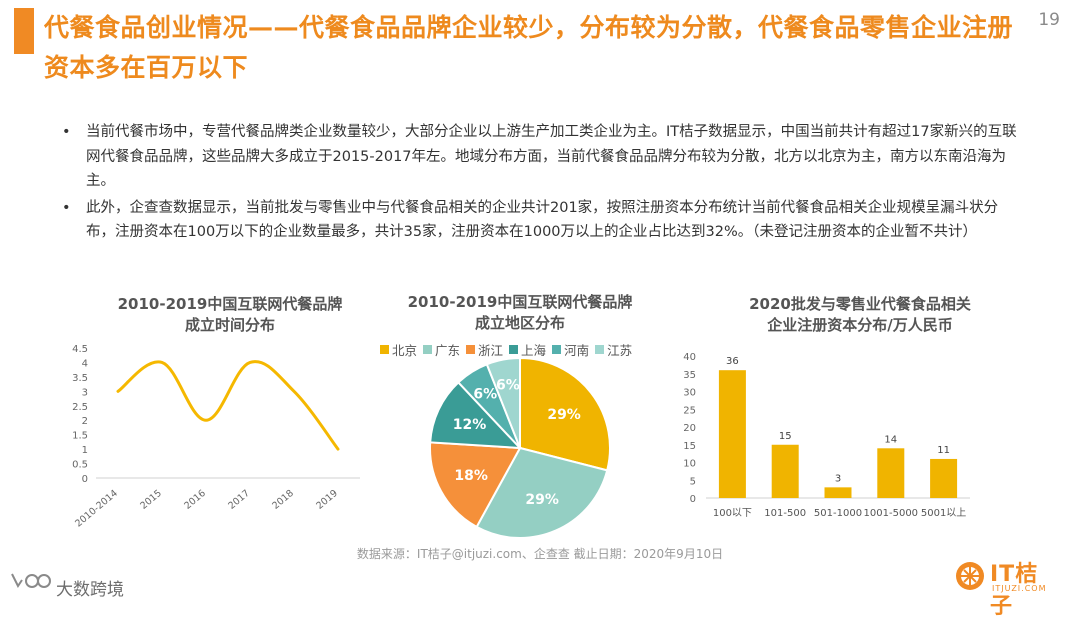 Image resolution: width=1080 pixels, height=620 pixels. I want to click on bar-value-label: 15, so click(785, 436).